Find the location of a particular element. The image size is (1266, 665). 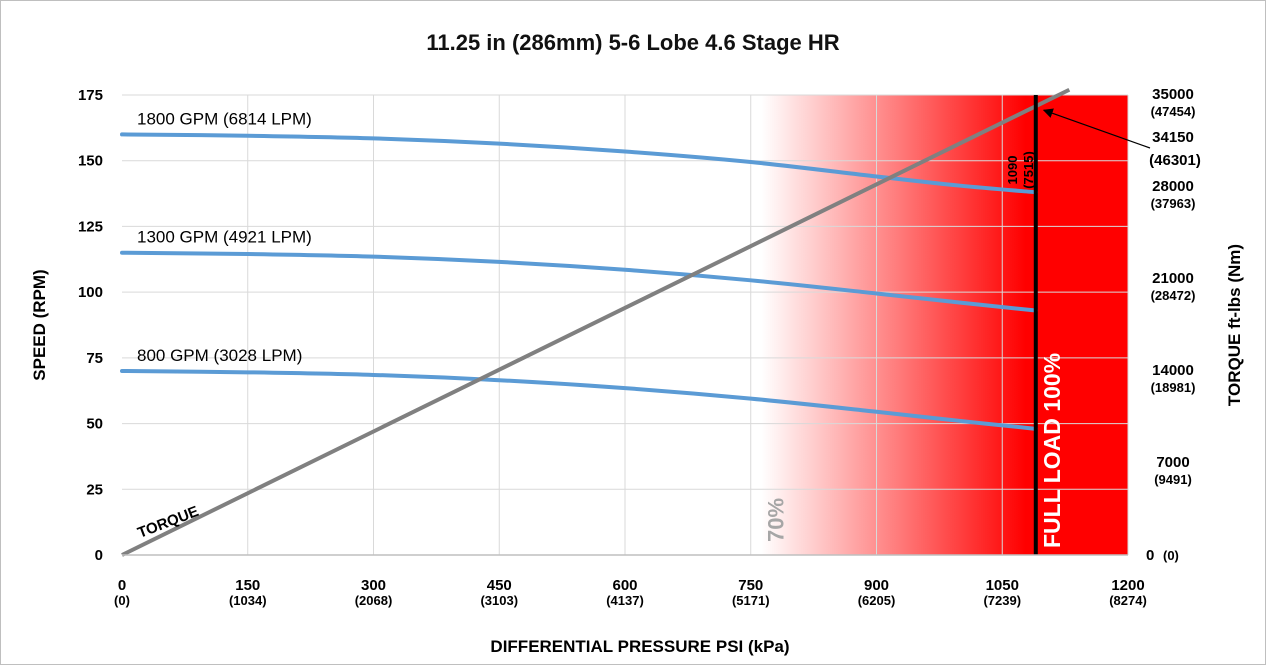

y-tick-label-5: 125 is located at coordinates (90, 226).